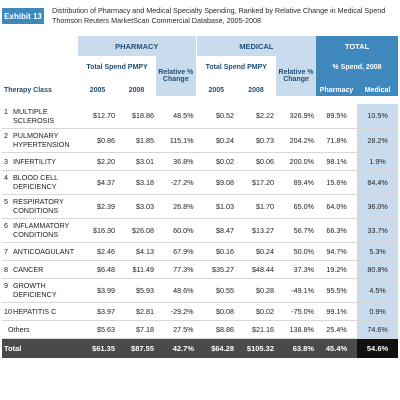 The image size is (400, 400). I want to click on pct-pharmacy-cell: 15.6%, so click(337, 182).